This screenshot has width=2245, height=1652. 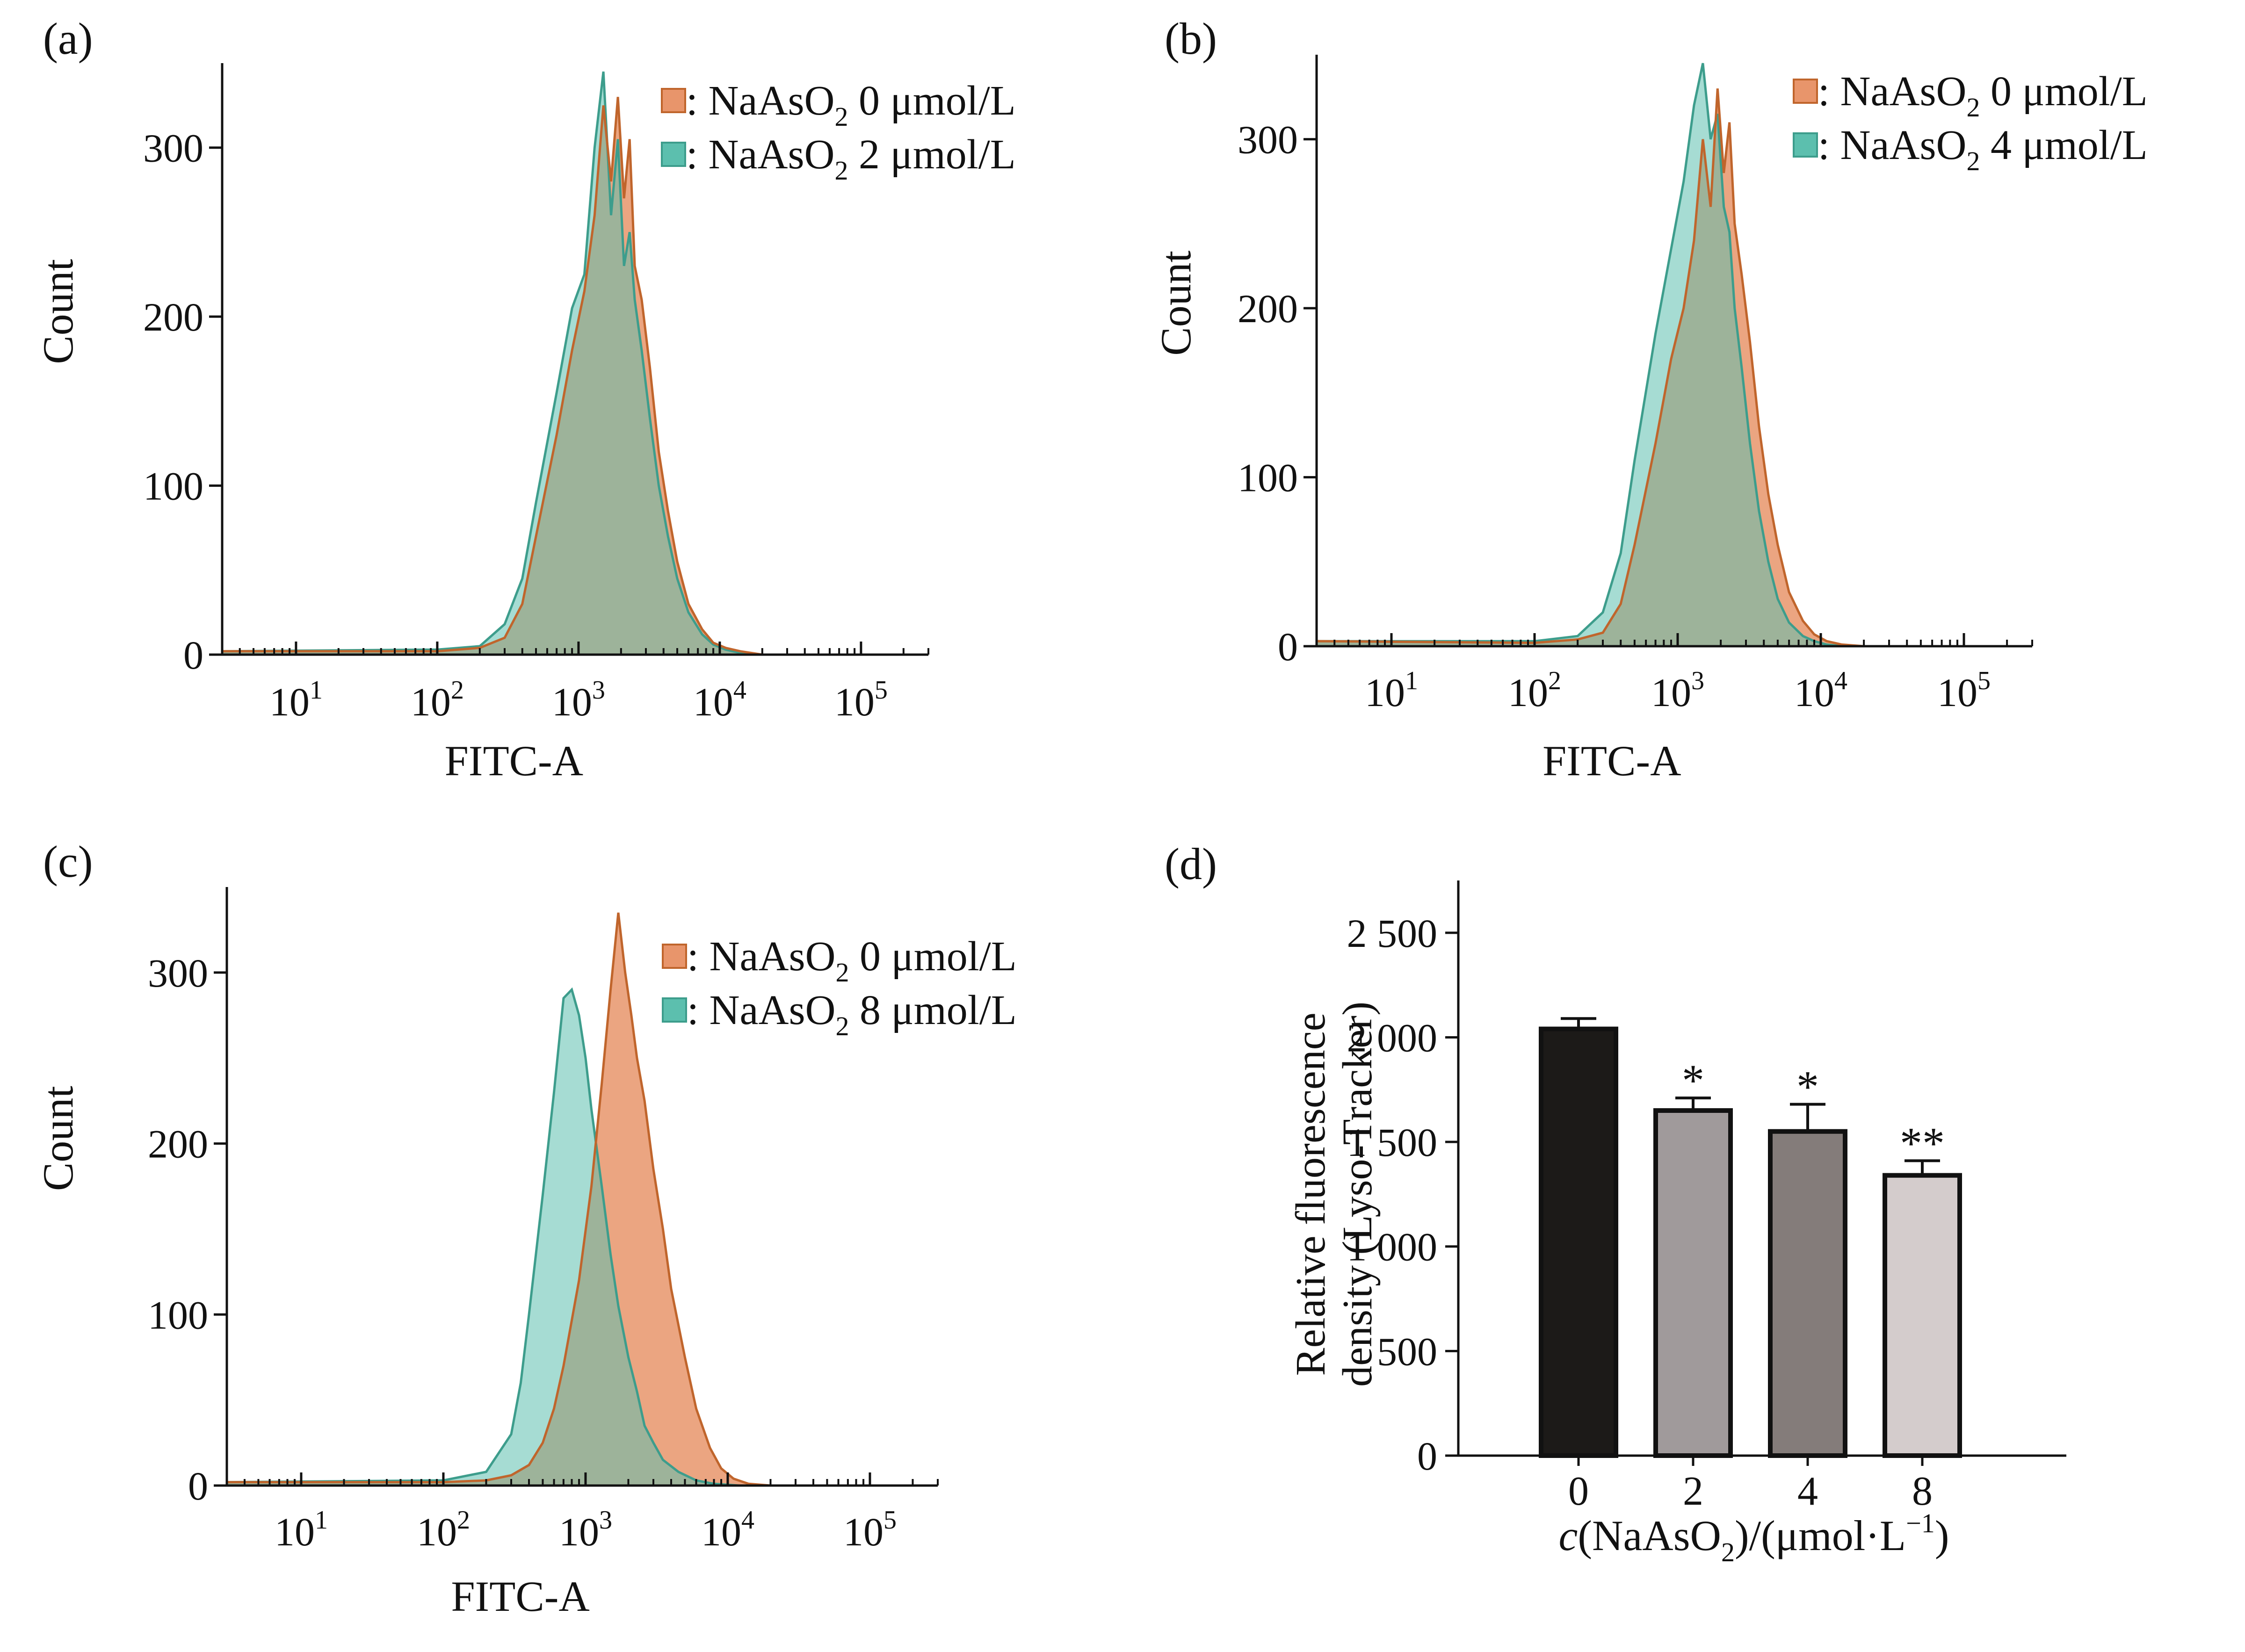 What do you see at coordinates (1693, 1492) in the screenshot?
I see `x-tick-label: 2` at bounding box center [1693, 1492].